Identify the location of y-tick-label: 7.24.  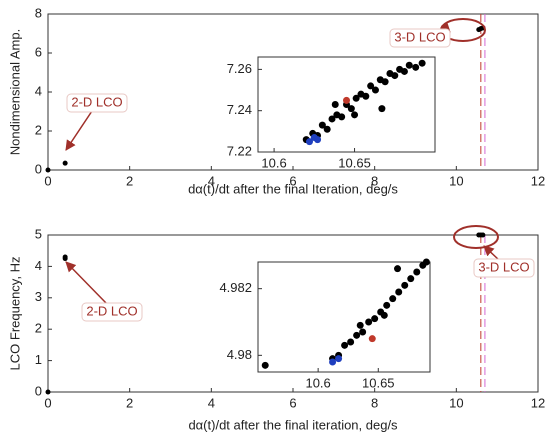
(239, 109).